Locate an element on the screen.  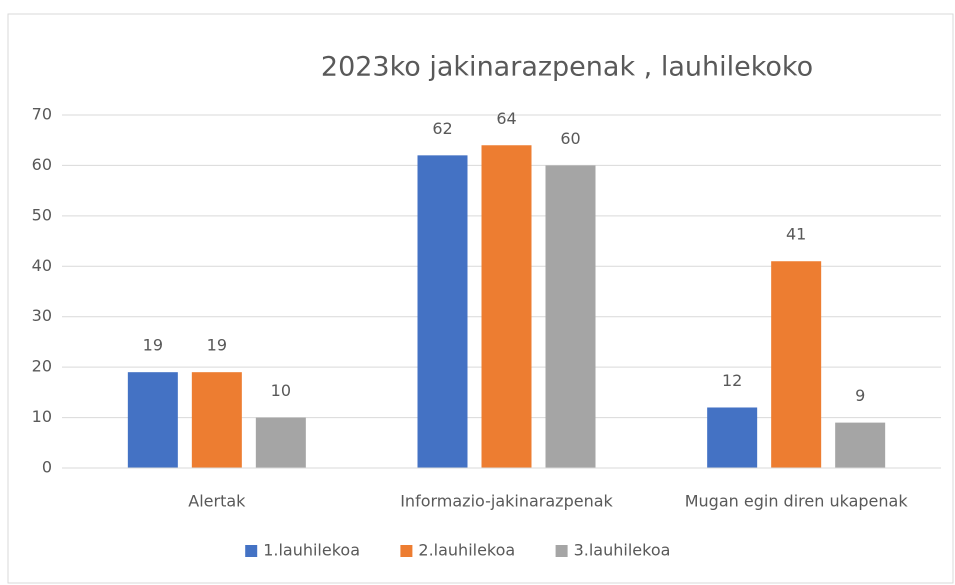
y-tick-label: 30 is located at coordinates (42, 315).